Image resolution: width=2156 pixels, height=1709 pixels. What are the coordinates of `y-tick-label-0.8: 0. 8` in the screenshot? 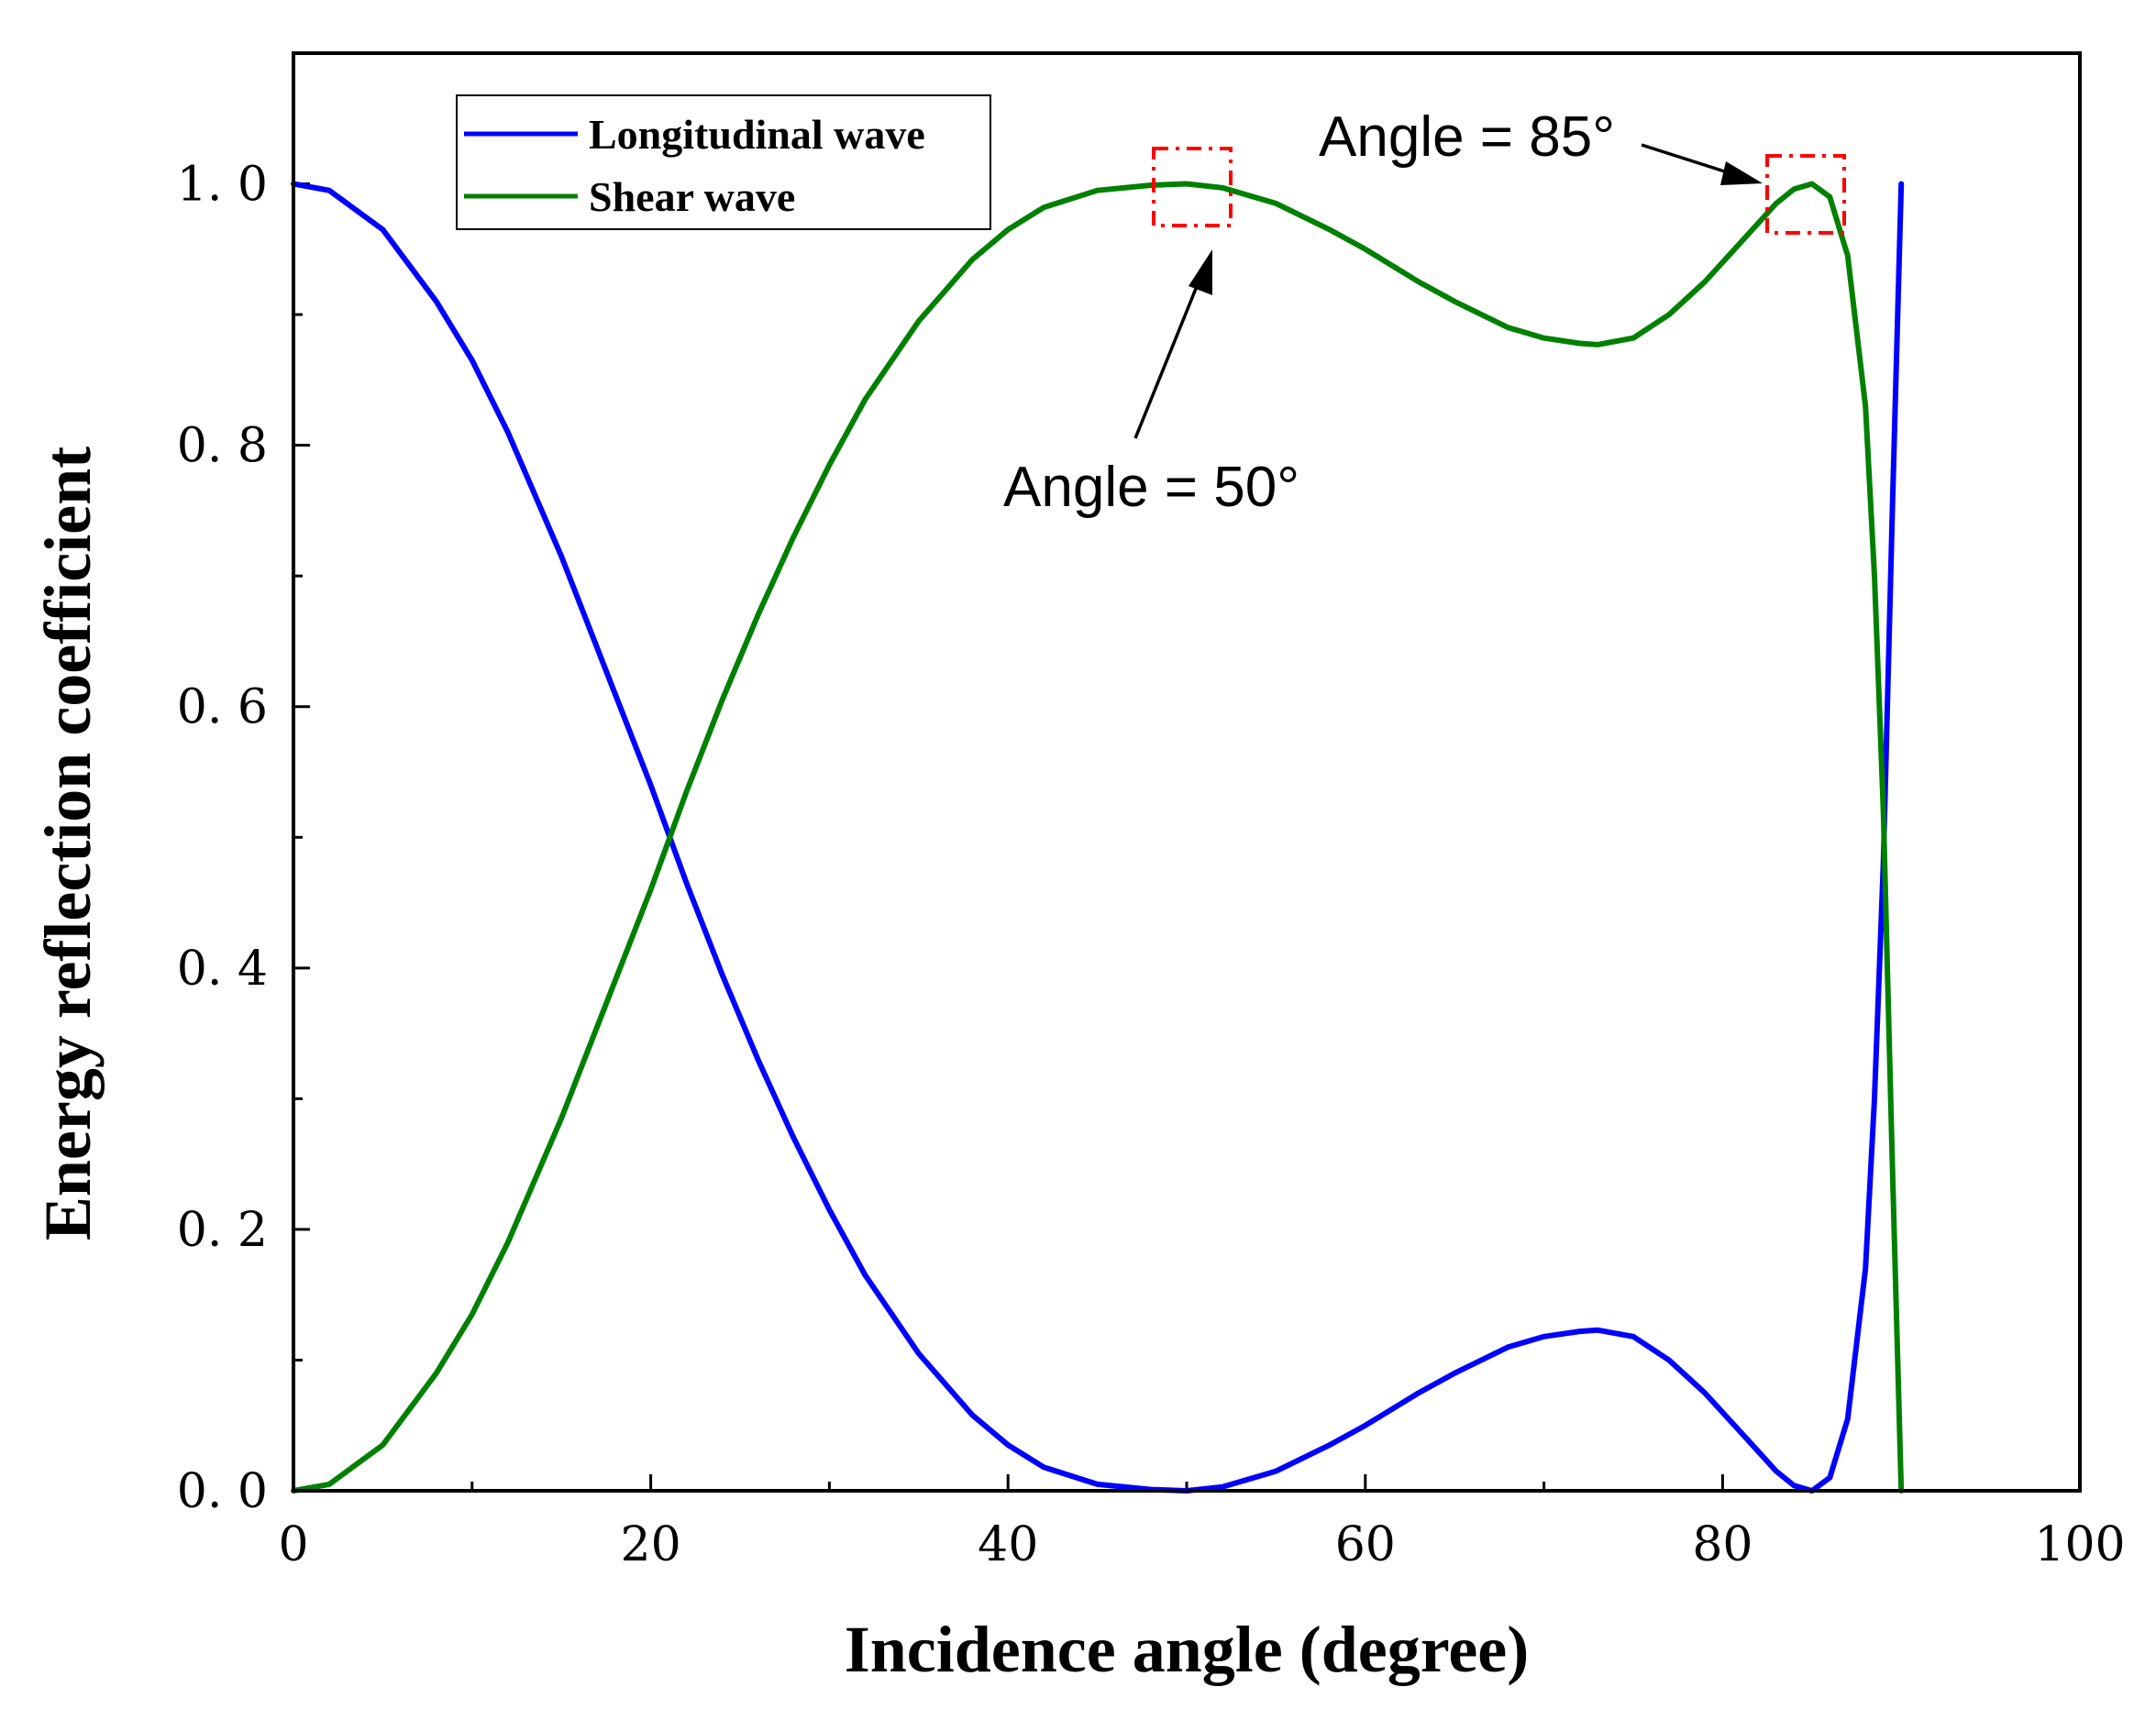 It's located at (223, 447).